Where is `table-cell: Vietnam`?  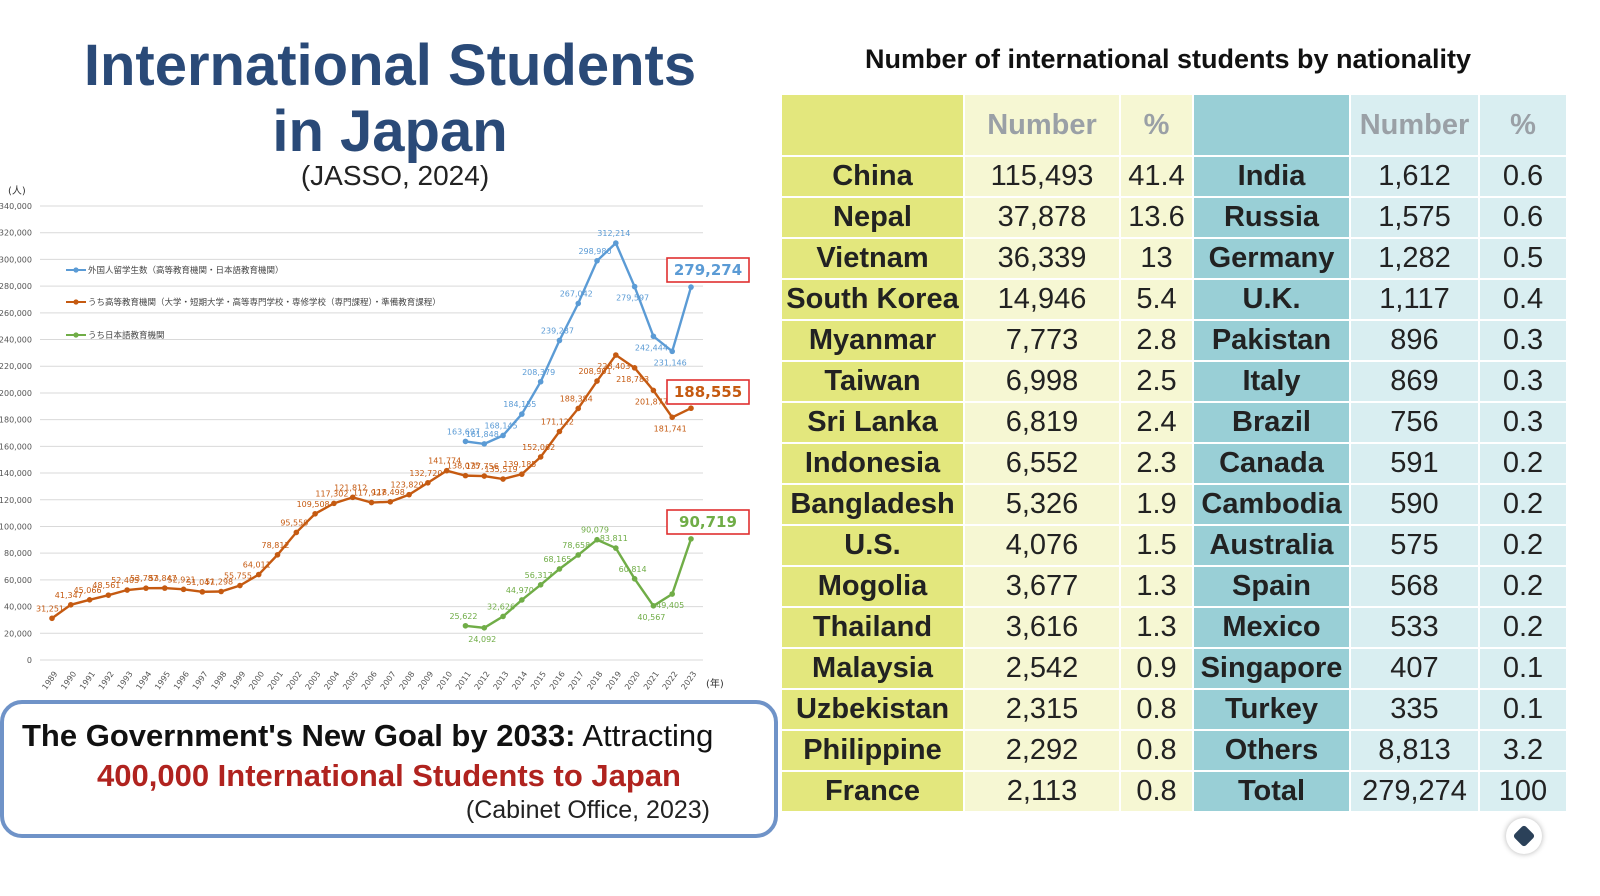
table-cell: Vietnam is located at coordinates (872, 258).